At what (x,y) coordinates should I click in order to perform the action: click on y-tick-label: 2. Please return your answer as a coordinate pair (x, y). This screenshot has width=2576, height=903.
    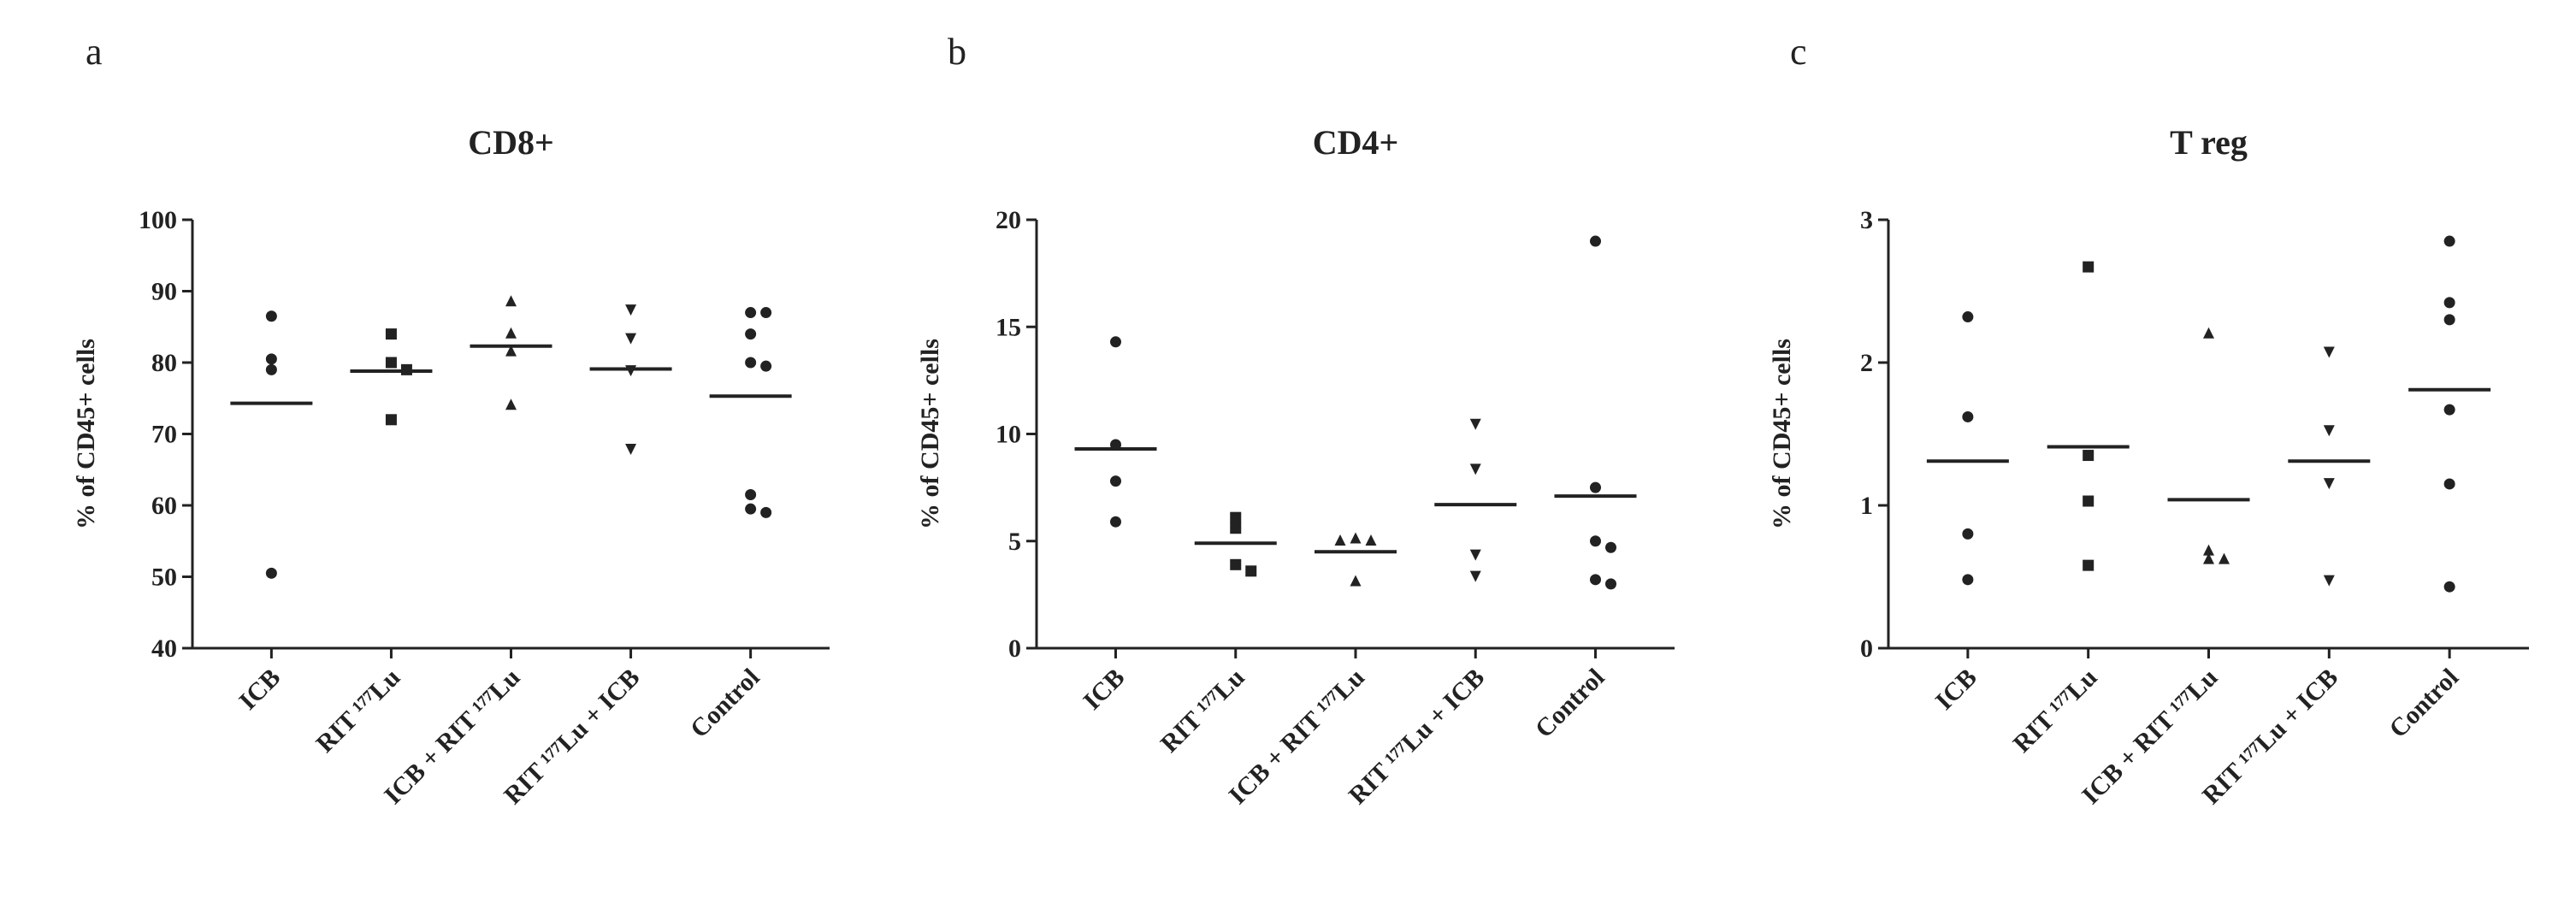
    Looking at the image, I should click on (1866, 363).